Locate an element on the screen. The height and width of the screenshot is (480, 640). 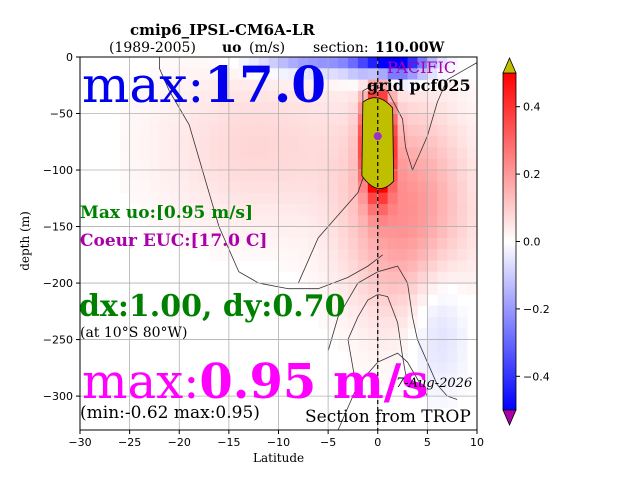
x-tick-label: −10 is located at coordinates (278, 442).